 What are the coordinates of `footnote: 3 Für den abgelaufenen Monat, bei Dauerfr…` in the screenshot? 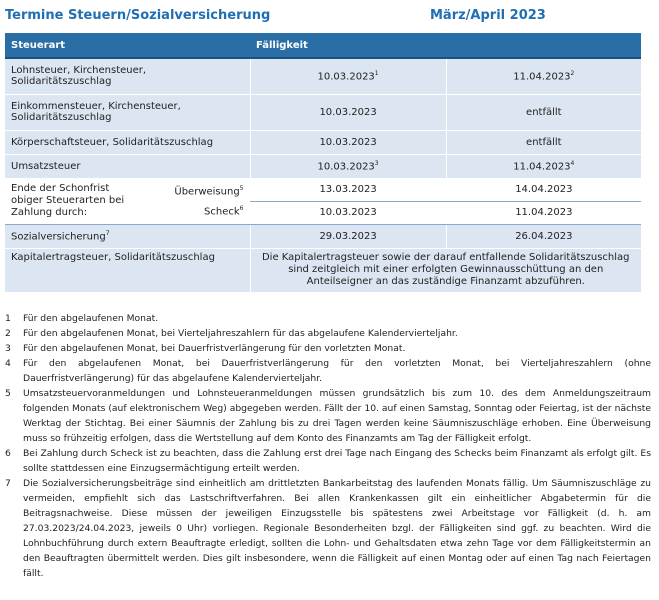 It's located at (328, 348).